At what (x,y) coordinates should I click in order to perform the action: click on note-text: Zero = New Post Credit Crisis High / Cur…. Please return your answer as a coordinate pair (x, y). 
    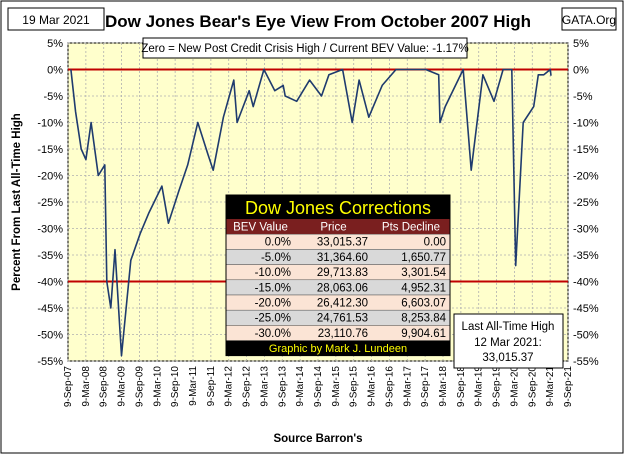
    Looking at the image, I should click on (304, 49).